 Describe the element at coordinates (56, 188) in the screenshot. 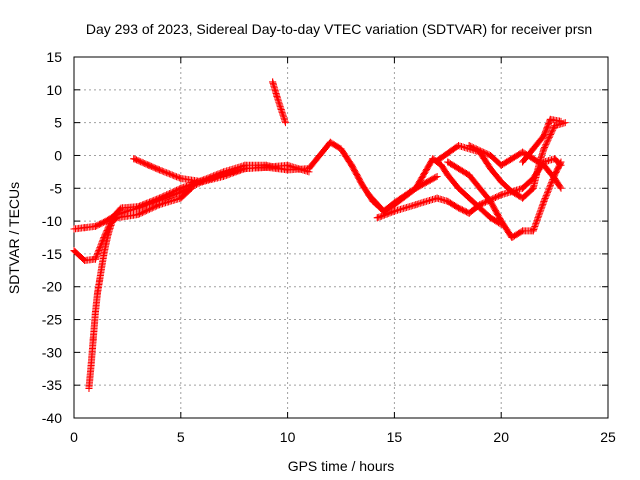

I see `y-tick-label: -5` at that location.